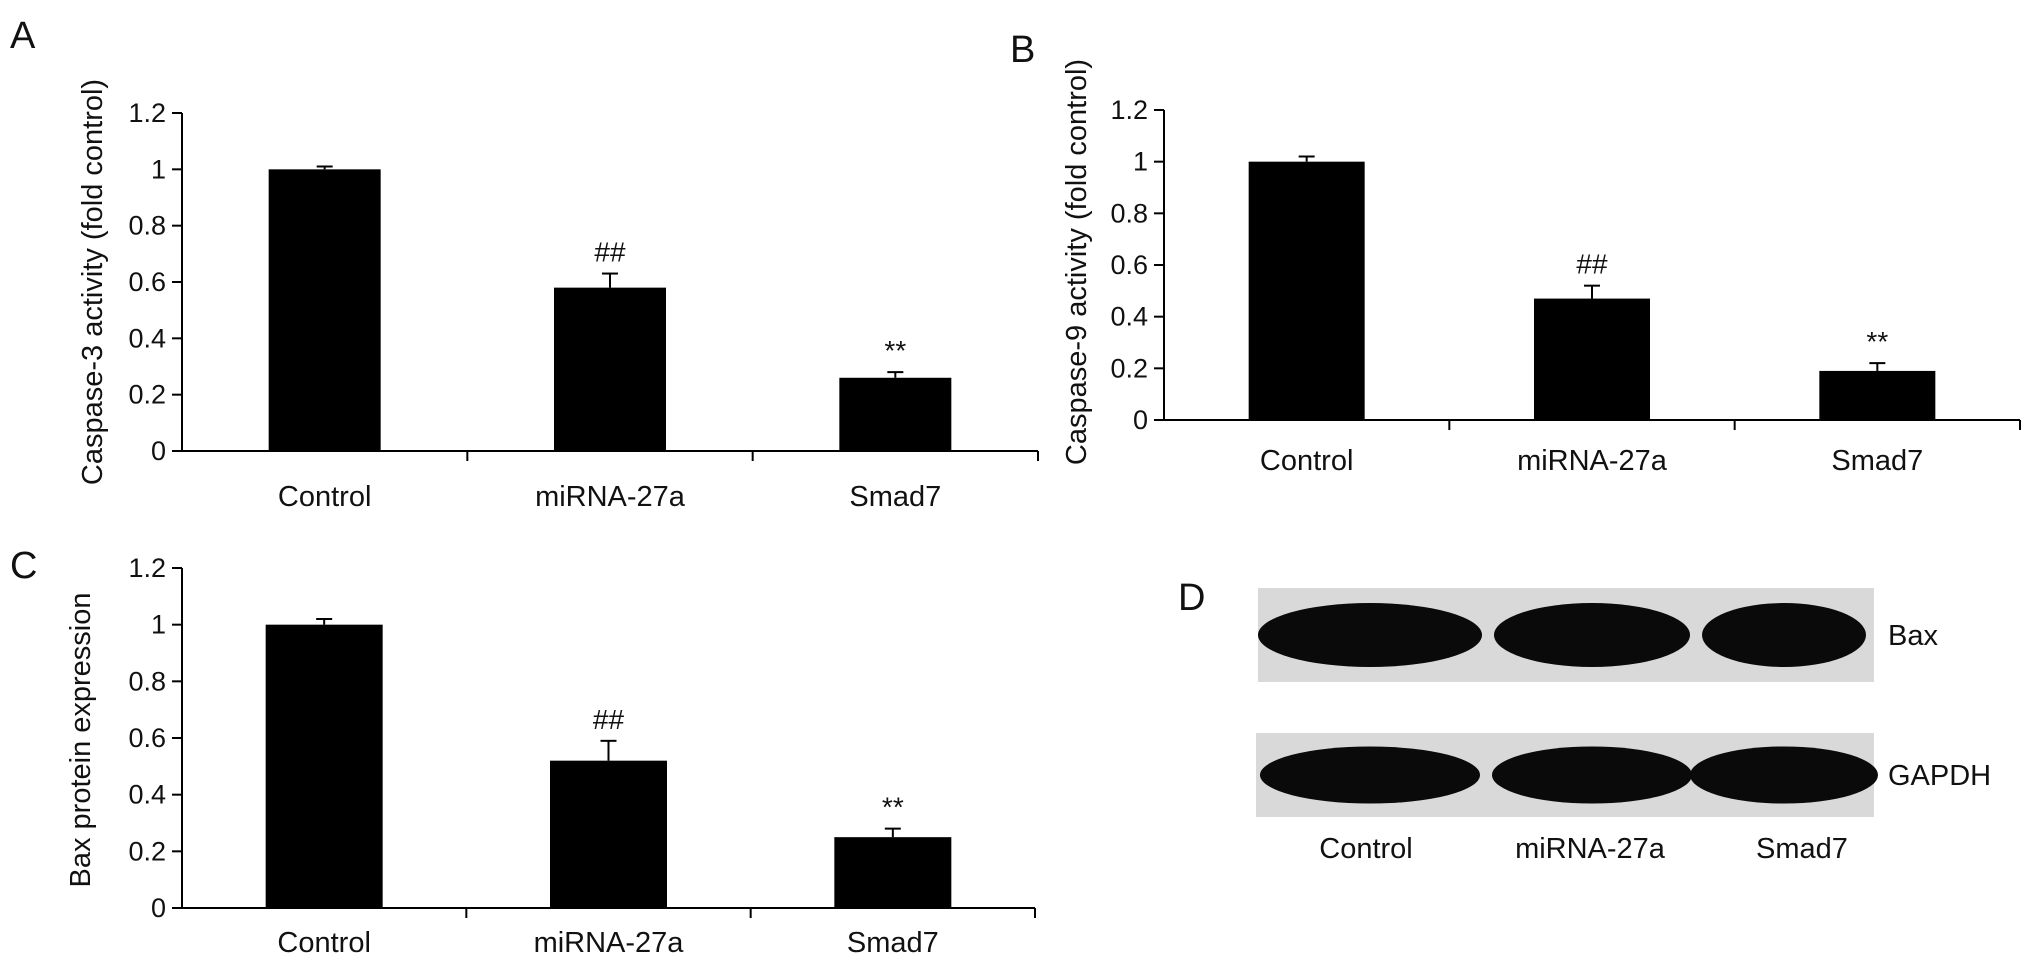 This screenshot has height=966, width=2032. Describe the element at coordinates (1191, 598) in the screenshot. I see `panel-label: D` at that location.